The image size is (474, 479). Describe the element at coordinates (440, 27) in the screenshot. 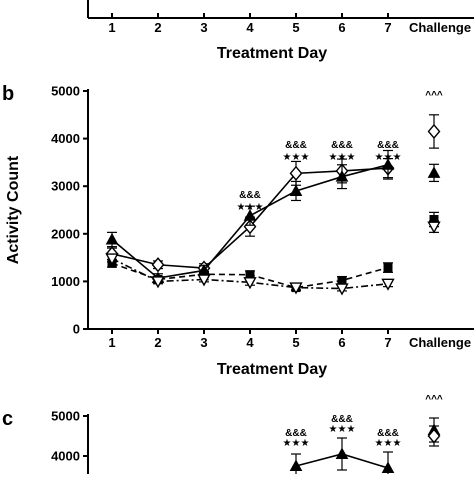

I see `top-challenge-label: Challenge` at that location.